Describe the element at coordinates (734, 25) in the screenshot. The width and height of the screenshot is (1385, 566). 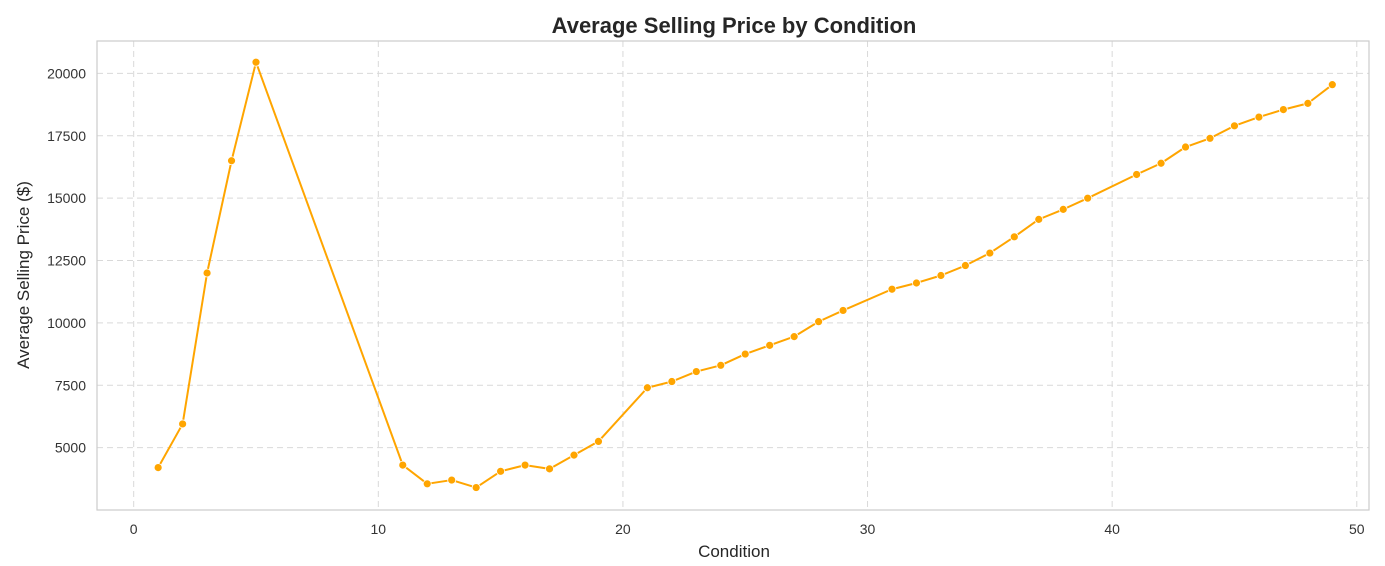
I see `chart-title: Average Selling Price by Condition` at that location.